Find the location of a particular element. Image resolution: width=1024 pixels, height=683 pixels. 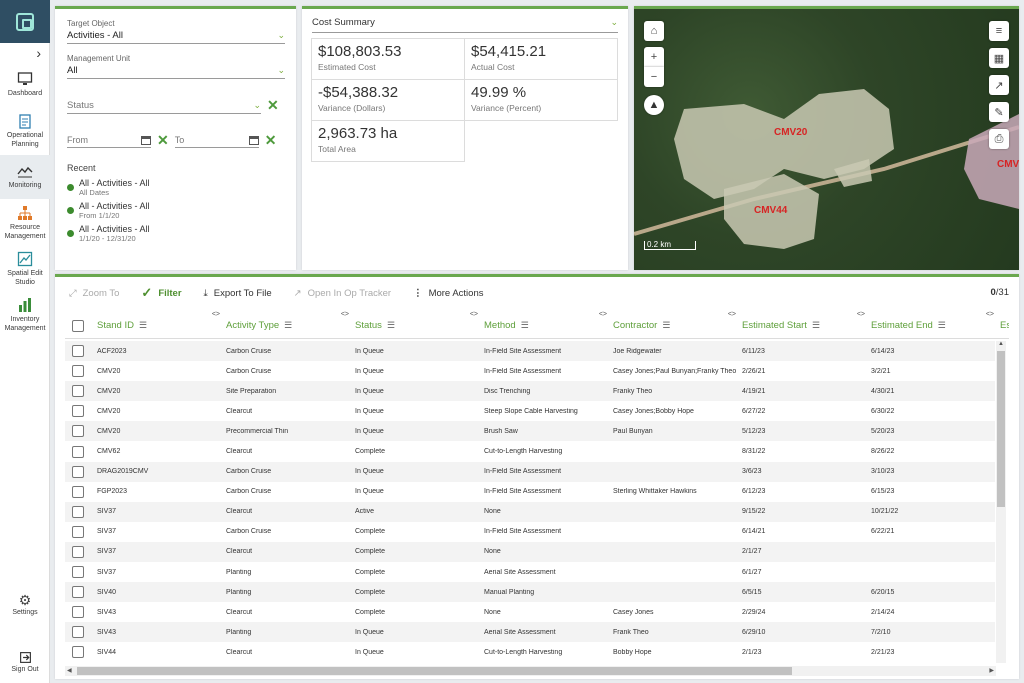

column-header-estimated-start: Estimated Start ☰ <> is located at coordinates (804, 324).